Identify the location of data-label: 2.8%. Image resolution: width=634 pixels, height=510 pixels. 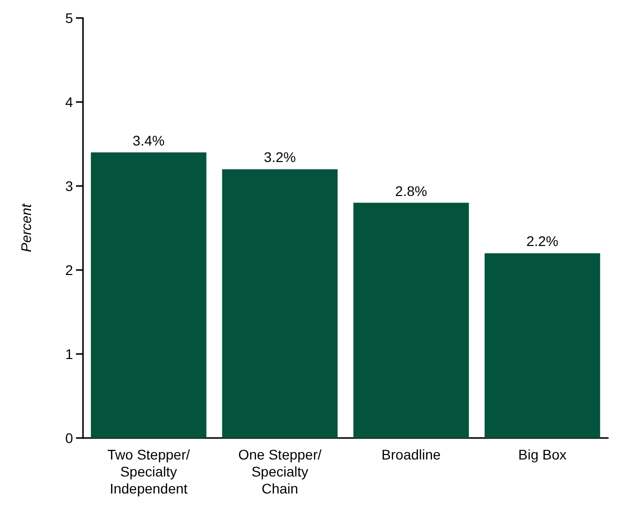
(411, 190).